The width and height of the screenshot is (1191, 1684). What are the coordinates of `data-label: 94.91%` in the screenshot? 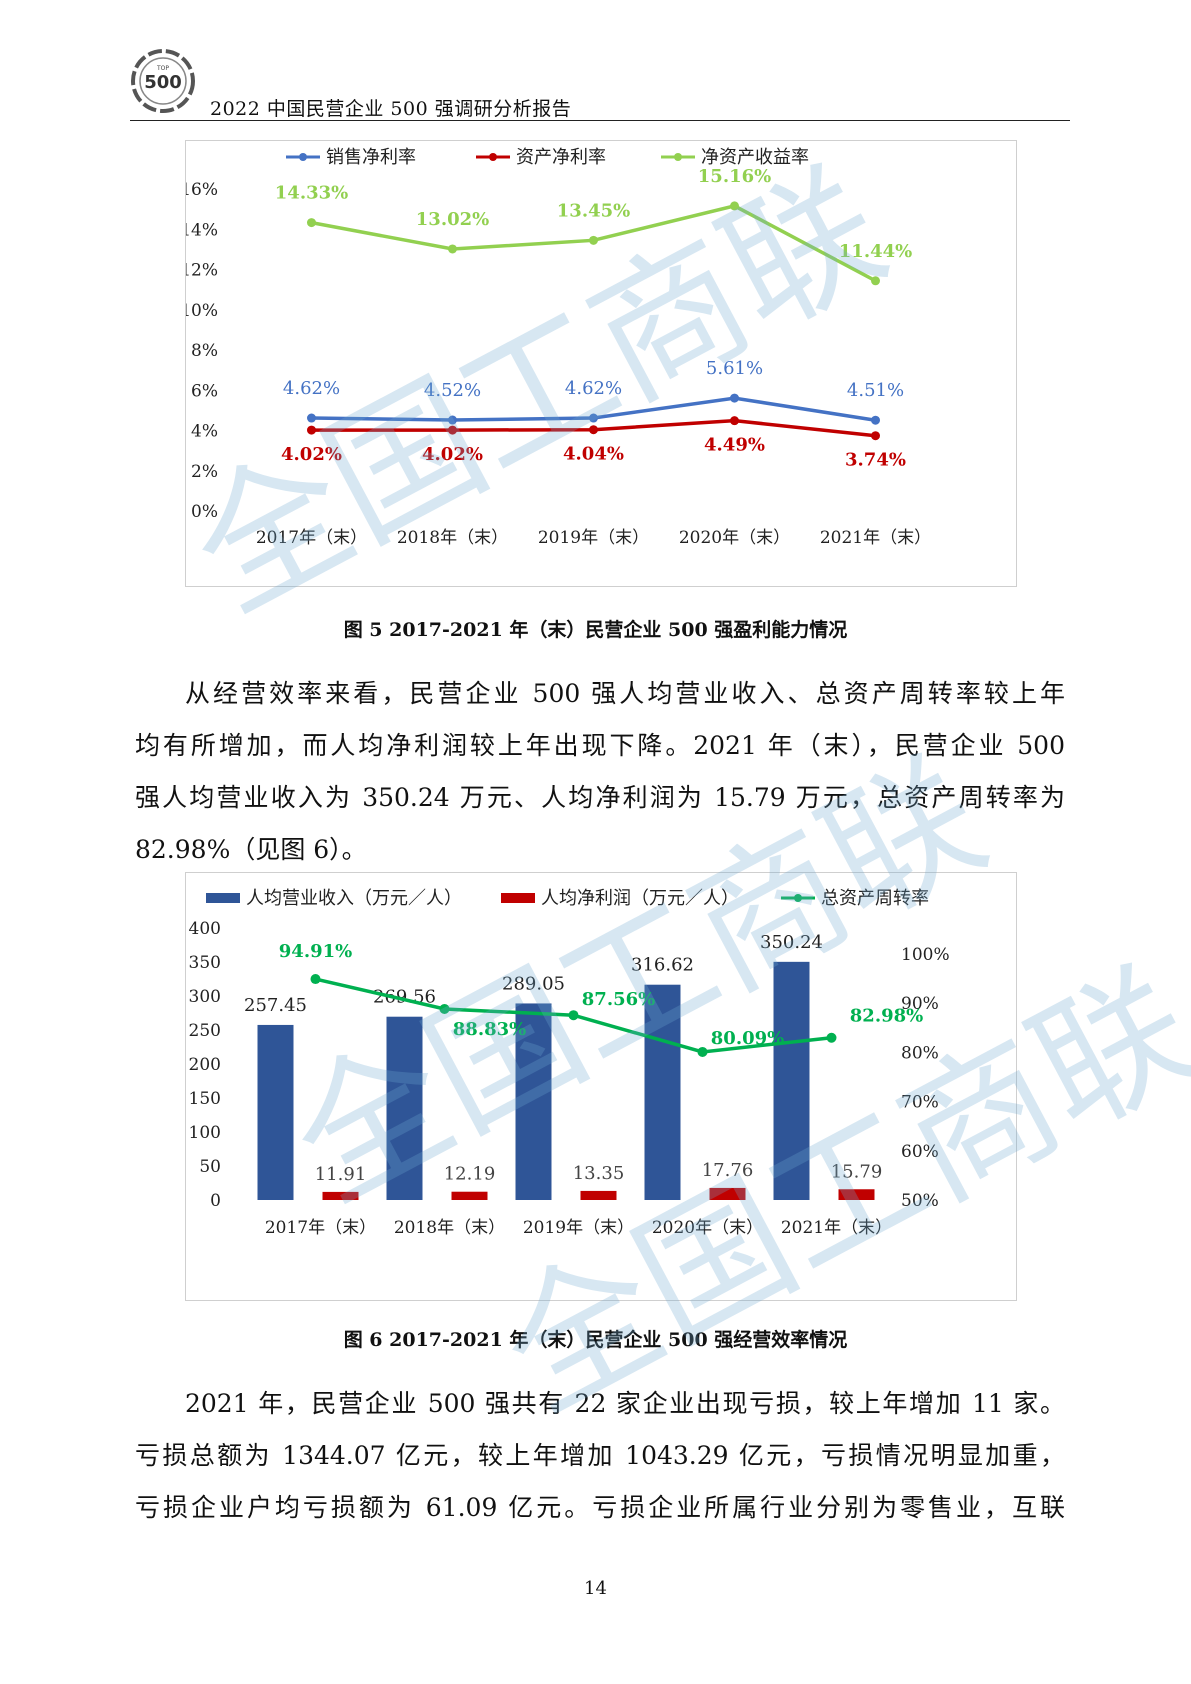 It's located at (315, 951).